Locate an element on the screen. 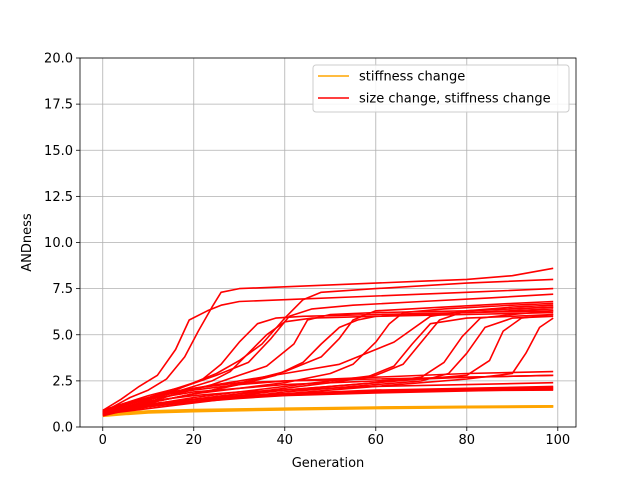  y-axis-ticks: 0.0 2.5 5.0 7.5 10.0 12.5 15.0 17.5 20.0 is located at coordinates (62, 244).